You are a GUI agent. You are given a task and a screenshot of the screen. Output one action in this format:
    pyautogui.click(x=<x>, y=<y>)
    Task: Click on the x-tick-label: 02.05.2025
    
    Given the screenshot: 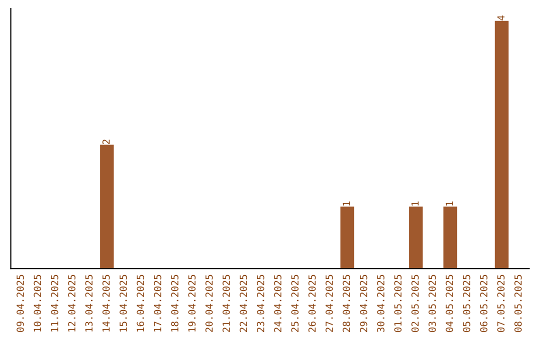 What is the action you would take?
    pyautogui.click(x=415, y=303)
    